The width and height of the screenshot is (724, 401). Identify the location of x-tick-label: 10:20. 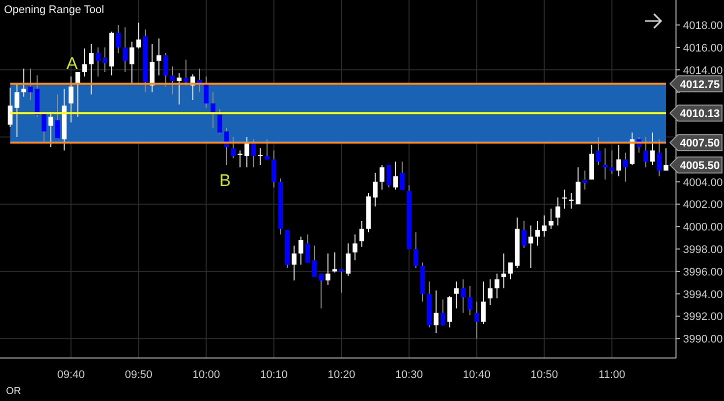
(342, 375).